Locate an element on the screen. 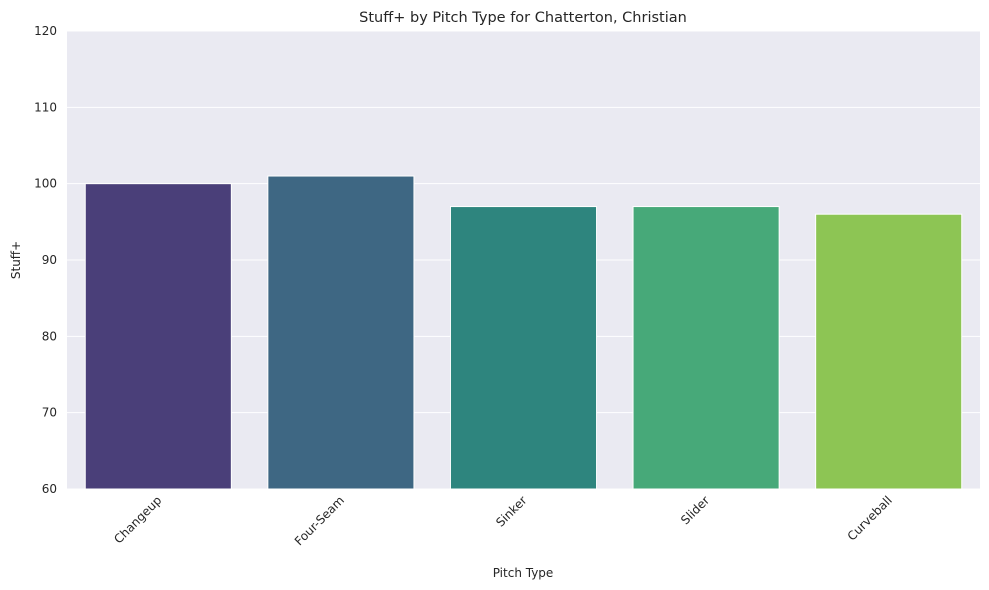 This screenshot has height=590, width=989. y-tick-label: 80 is located at coordinates (49, 336).